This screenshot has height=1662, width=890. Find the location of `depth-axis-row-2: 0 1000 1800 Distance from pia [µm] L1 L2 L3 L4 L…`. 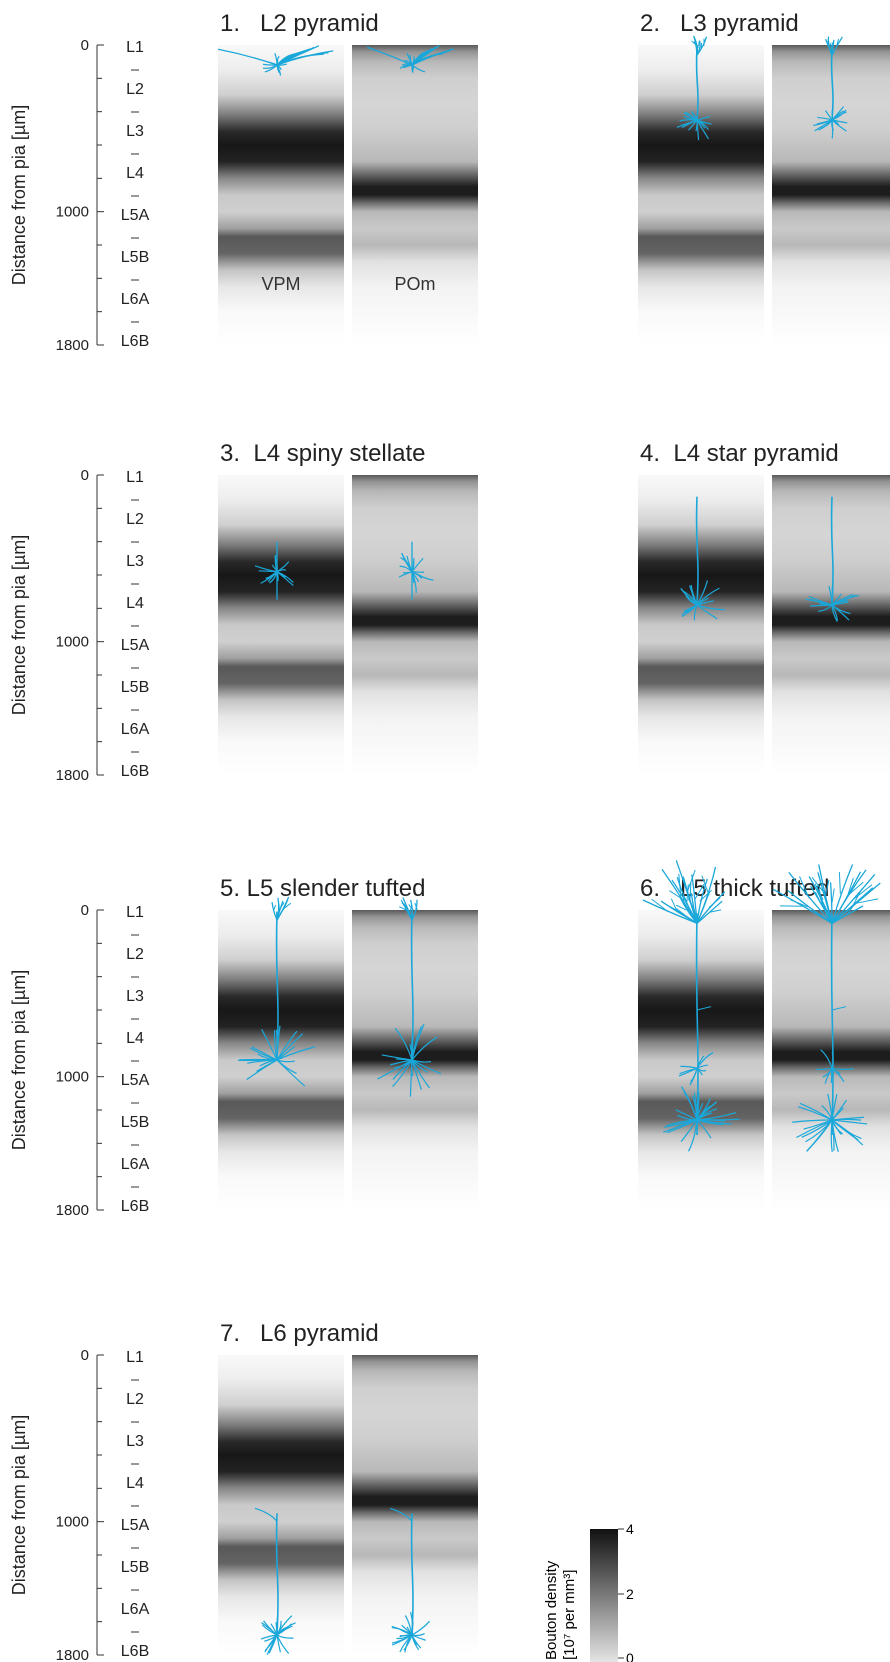

depth-axis-row-2: 0 1000 1800 Distance from pia [µm] L1 L2 L3 L4 L… is located at coordinates (79, 625).